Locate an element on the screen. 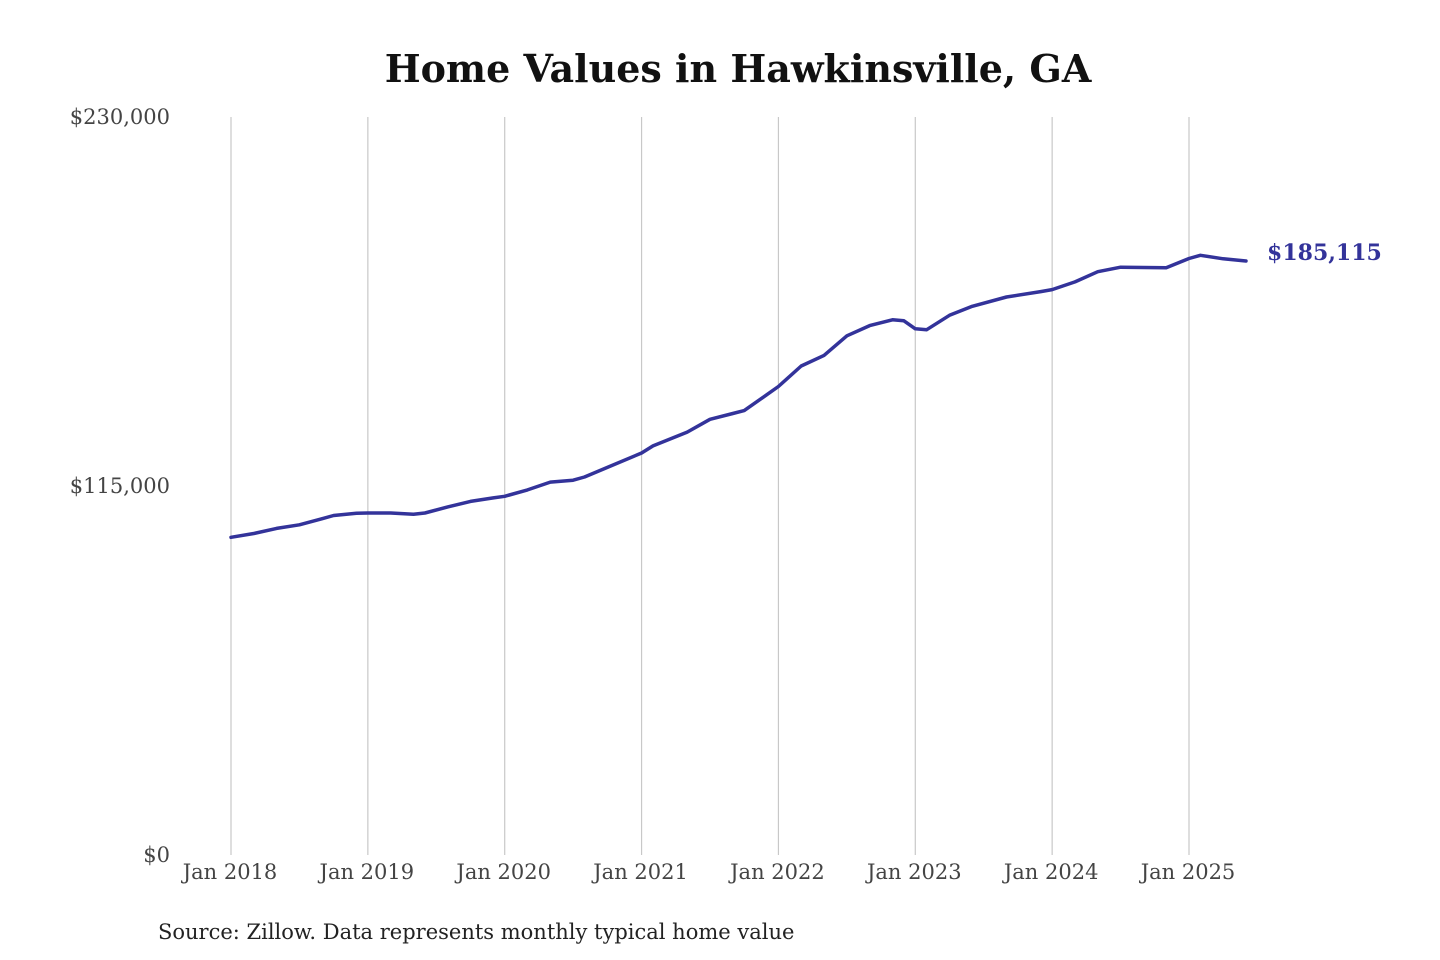  x-tick-label-1: Jan 2019 is located at coordinates (366, 872).